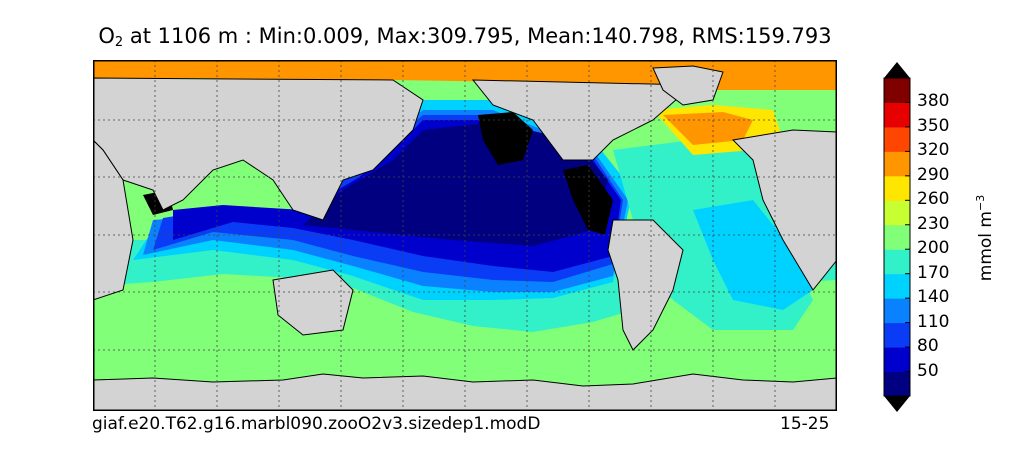 The width and height of the screenshot is (1021, 466). Describe the element at coordinates (928, 370) in the screenshot. I see `colorbar-tick-label: 50` at that location.